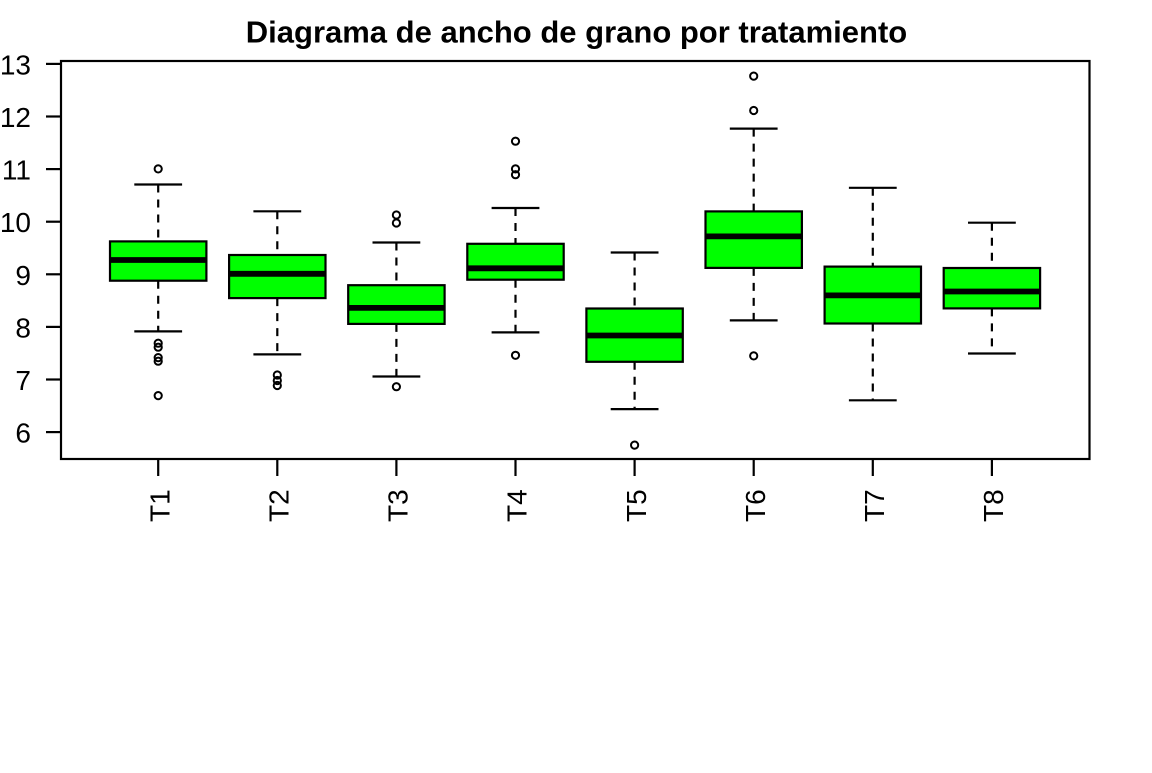 The image size is (1152, 773). What do you see at coordinates (23, 433) in the screenshot?
I see `svg-text: 6` at bounding box center [23, 433].